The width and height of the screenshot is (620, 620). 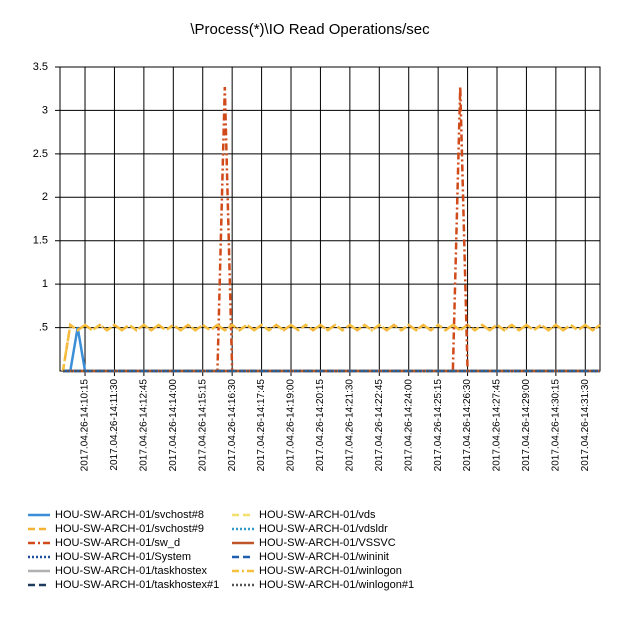 I want to click on x-tick-label: 2017.04.26-14:15:15, so click(x=202, y=425).